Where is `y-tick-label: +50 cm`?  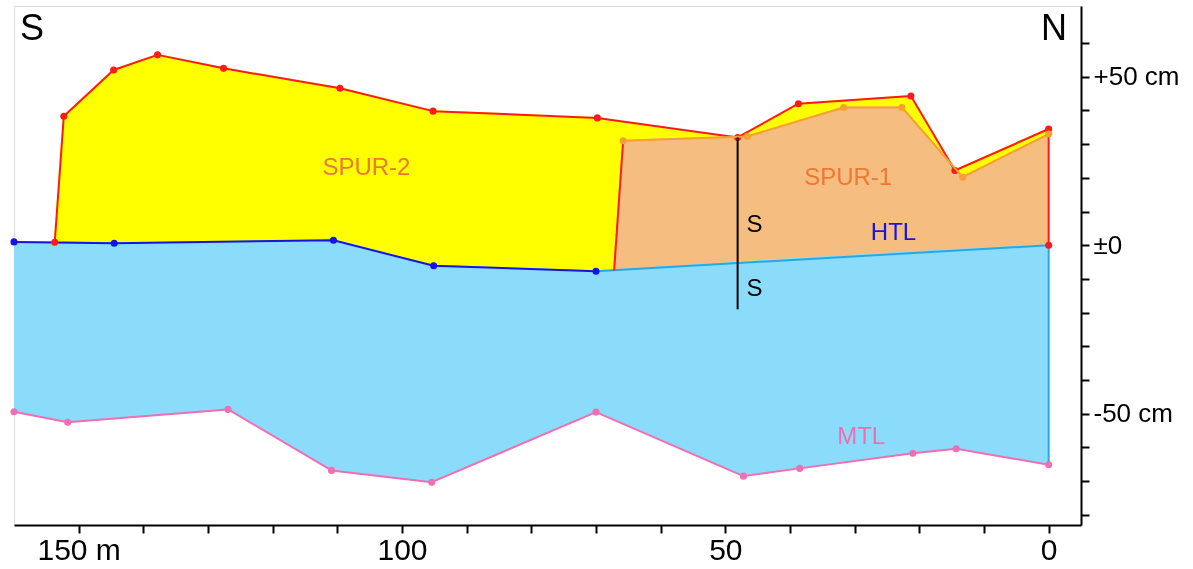 y-tick-label: +50 cm is located at coordinates (1136, 76).